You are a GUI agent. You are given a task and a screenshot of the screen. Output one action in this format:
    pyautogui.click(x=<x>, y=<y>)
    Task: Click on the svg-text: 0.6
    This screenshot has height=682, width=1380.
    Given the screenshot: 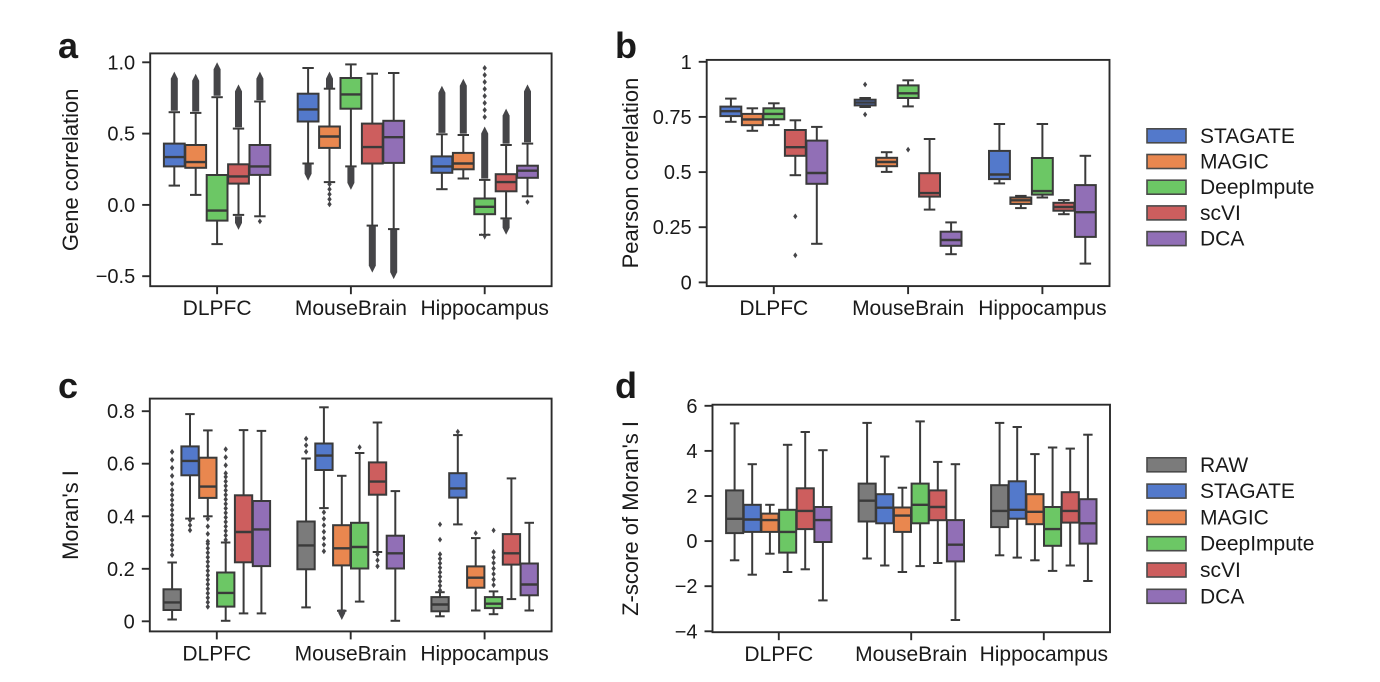 What is the action you would take?
    pyautogui.click(x=121, y=465)
    